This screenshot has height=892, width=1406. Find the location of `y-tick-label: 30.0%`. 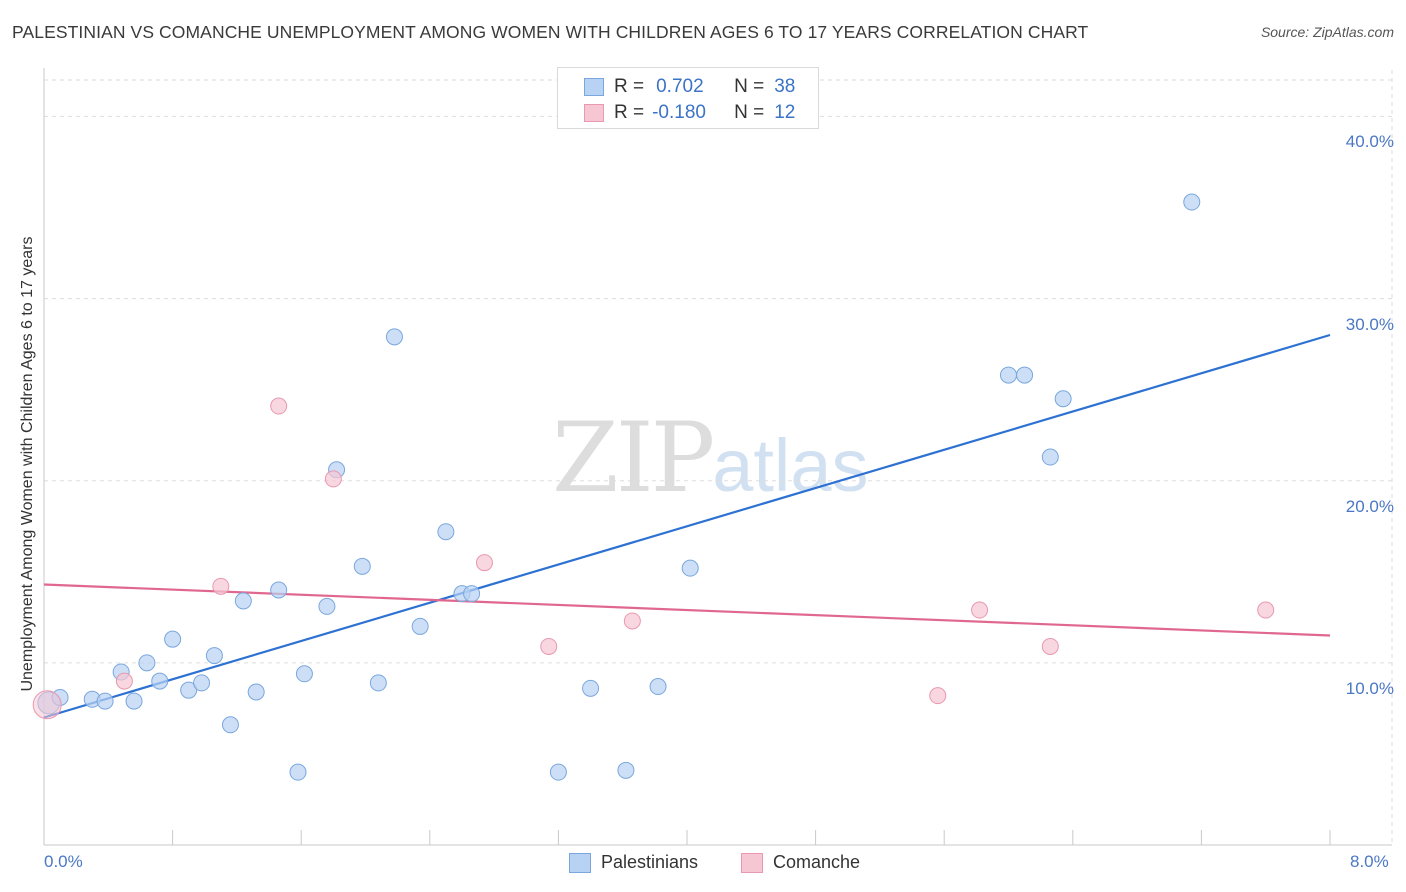

y-tick-label: 30.0% is located at coordinates (1369, 324).